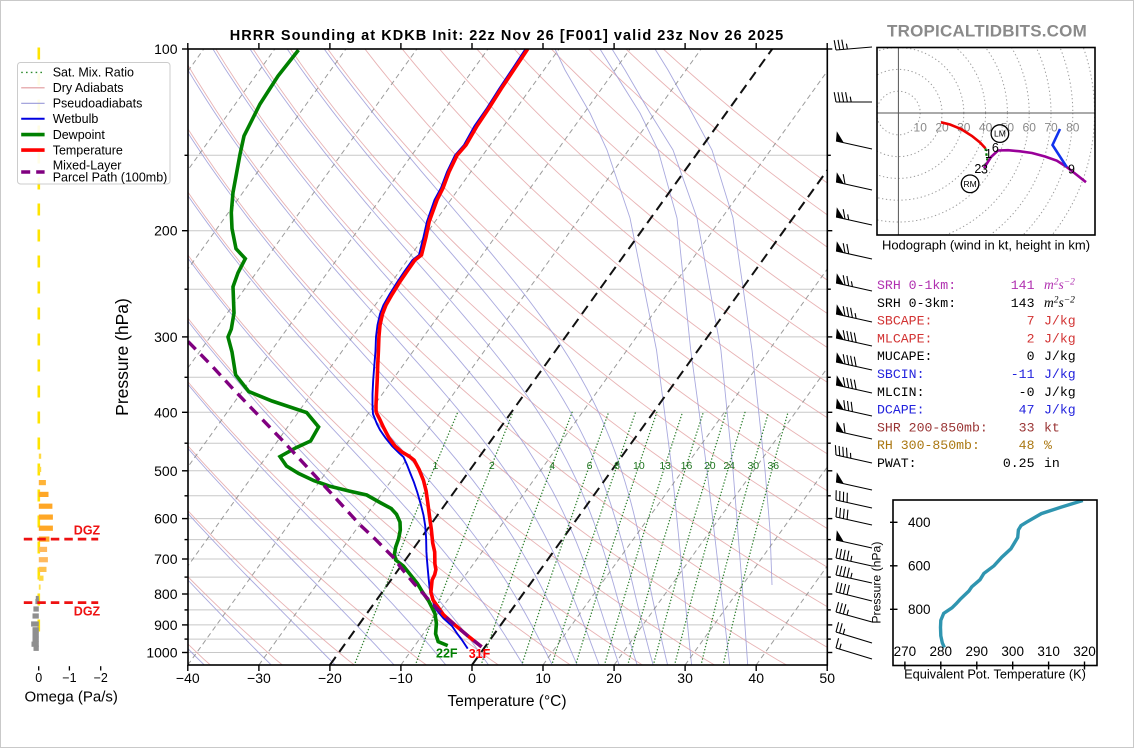 This screenshot has width=1134, height=753. What do you see at coordinates (1023, 303) in the screenshot?
I see `svg-text: 143` at bounding box center [1023, 303].